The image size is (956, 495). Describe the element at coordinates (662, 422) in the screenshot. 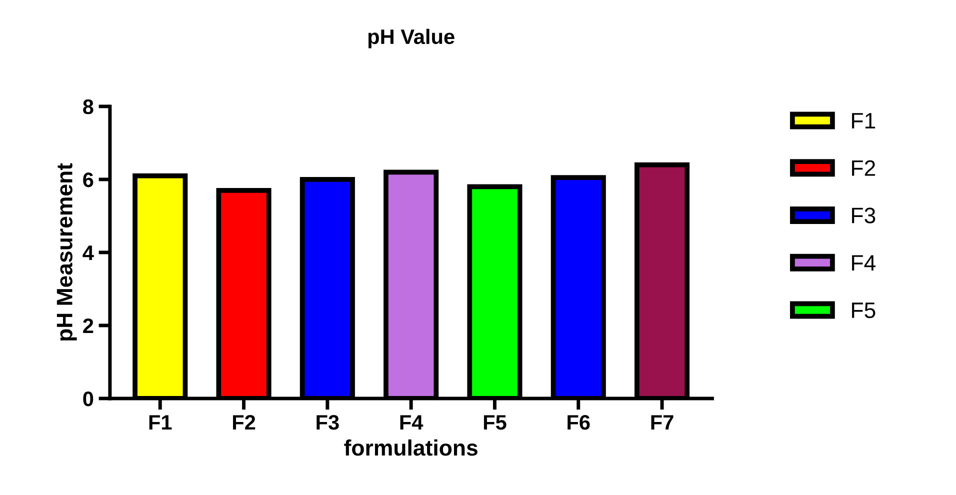

I see `x-tick-label: F7` at that location.